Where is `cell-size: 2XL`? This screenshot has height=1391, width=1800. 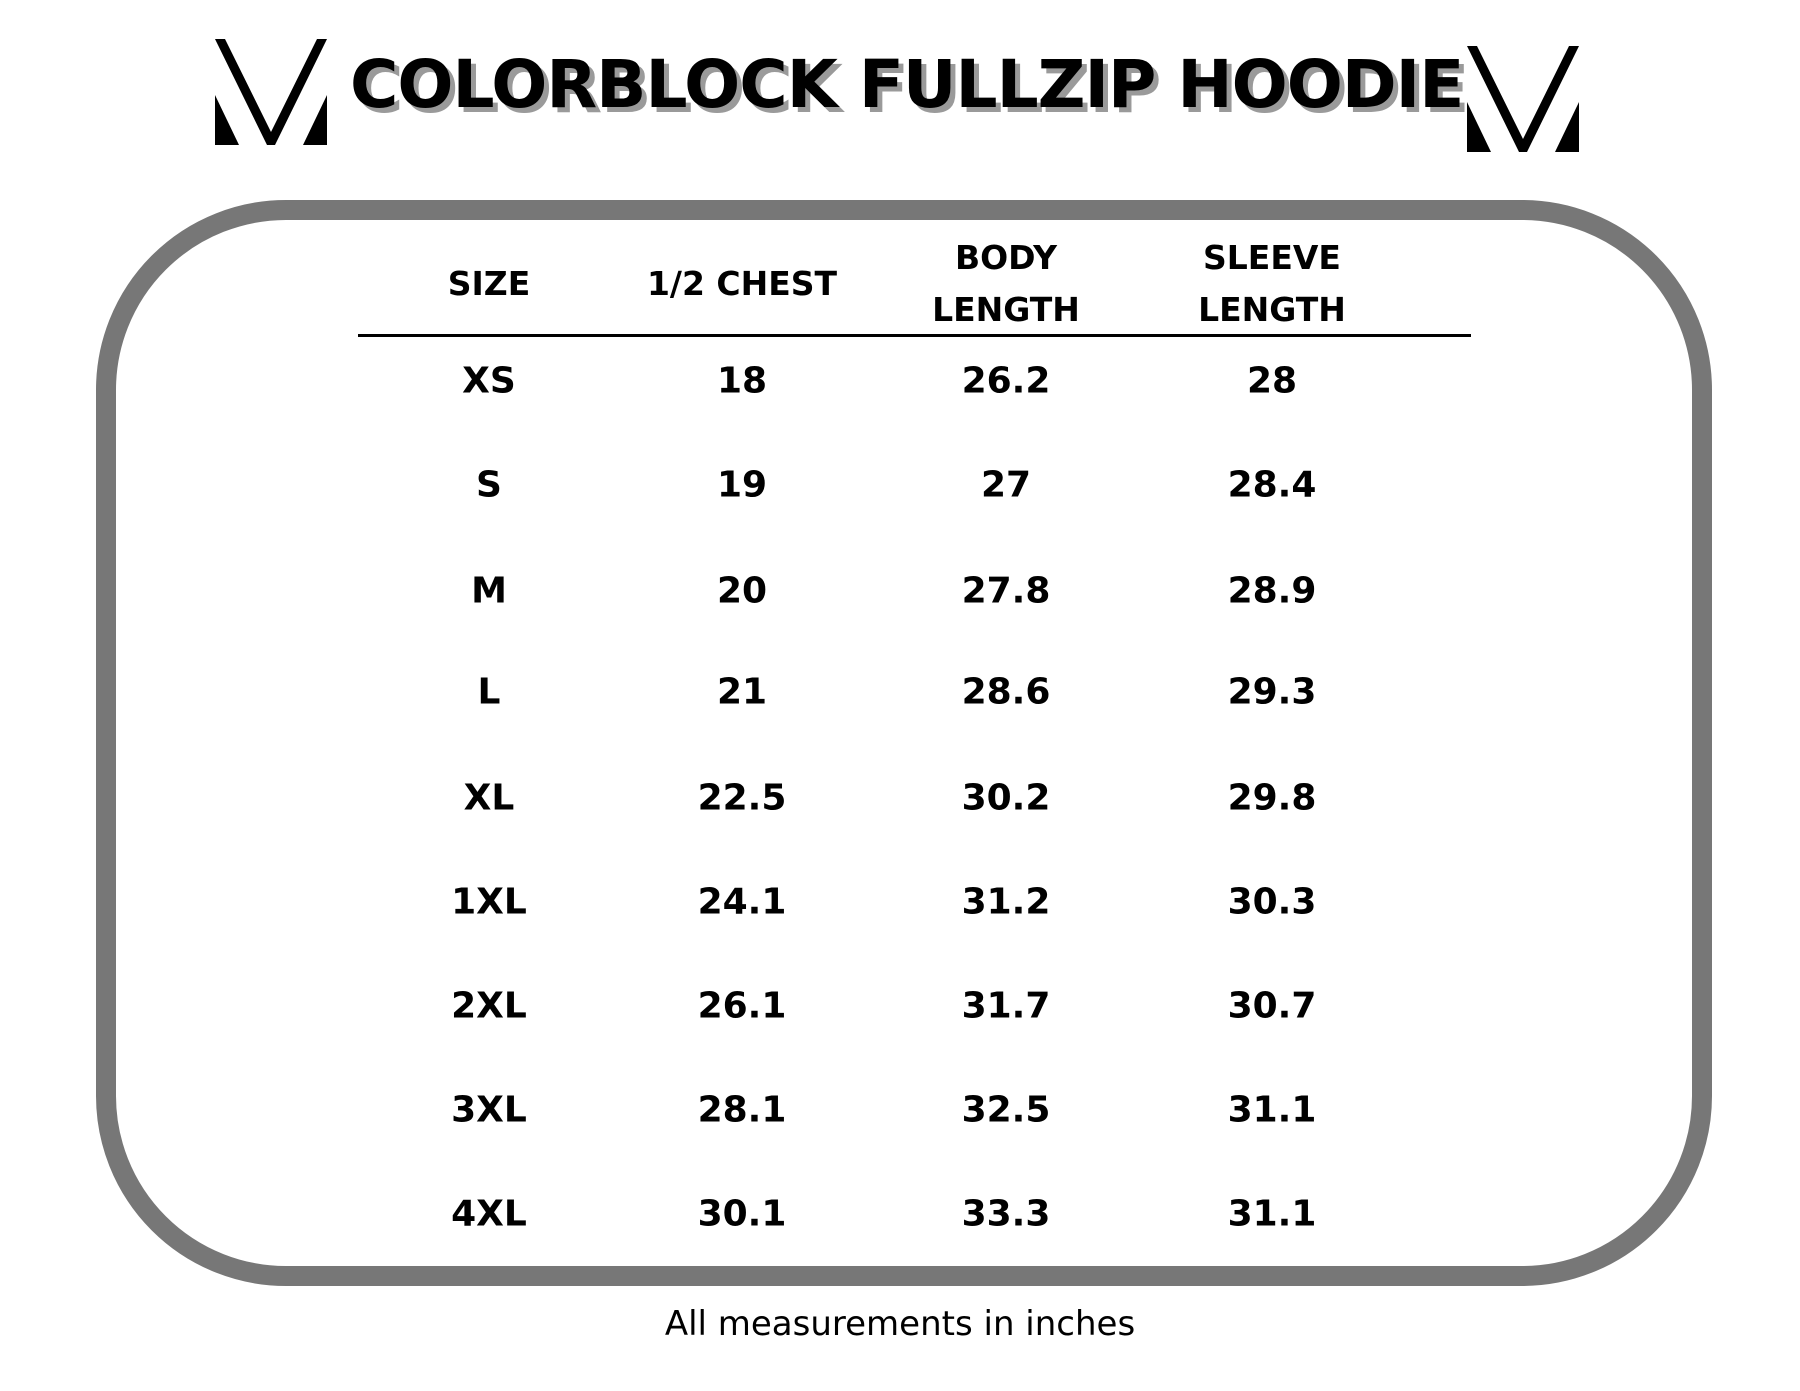
cell-size: 2XL is located at coordinates (489, 1006).